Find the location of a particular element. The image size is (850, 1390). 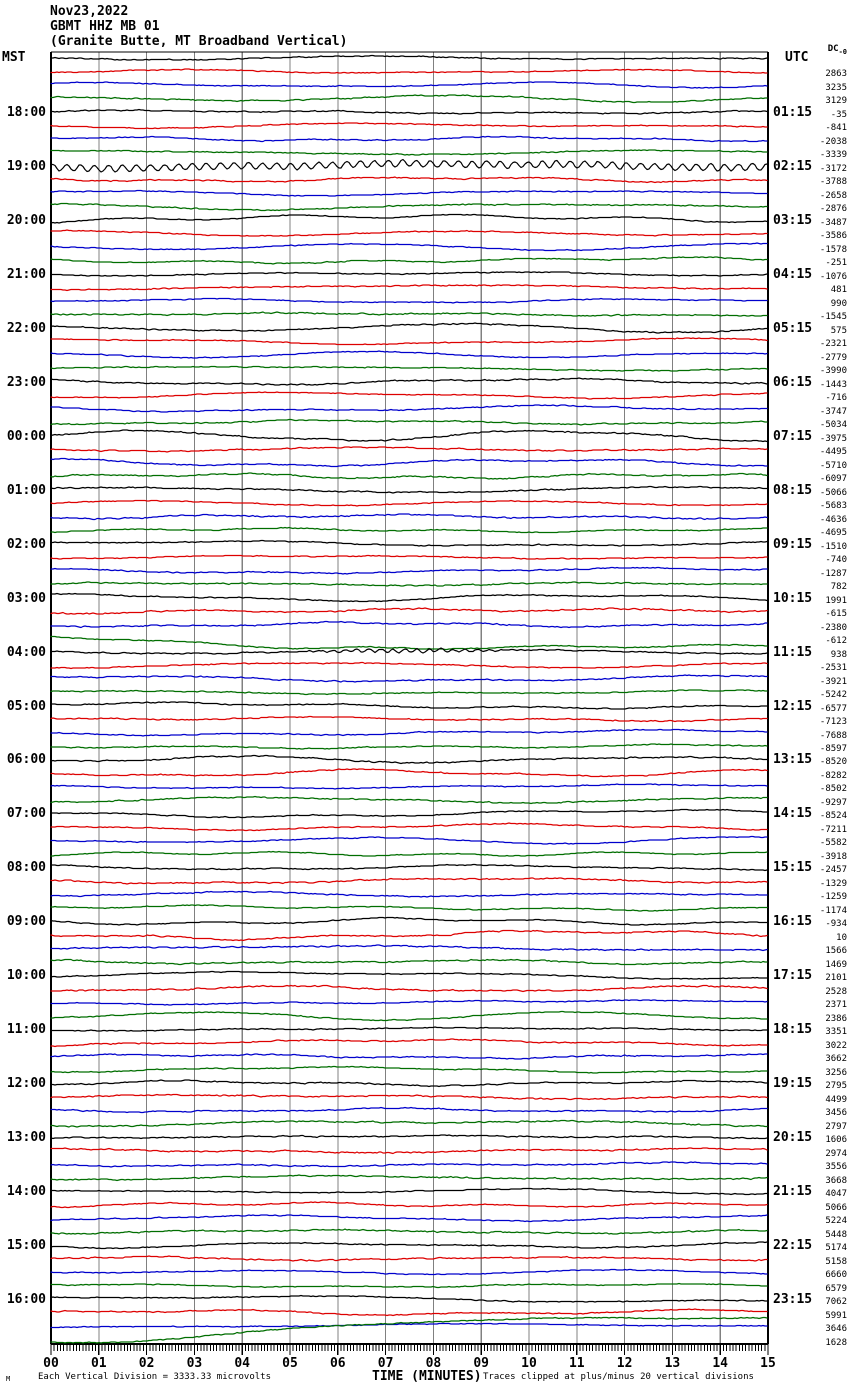

dc-offset-value: -3990 is located at coordinates (833, 371).